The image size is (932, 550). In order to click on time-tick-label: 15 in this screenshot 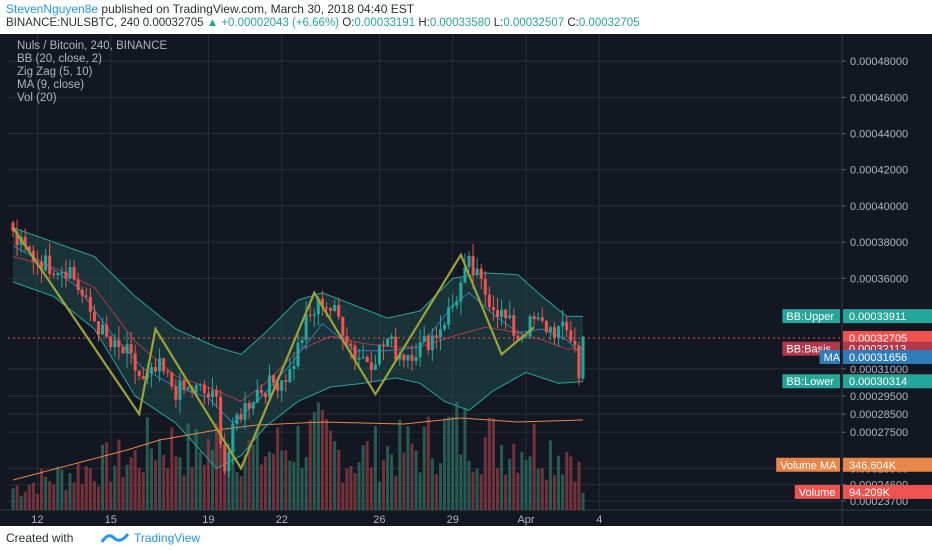, I will do `click(111, 520)`.